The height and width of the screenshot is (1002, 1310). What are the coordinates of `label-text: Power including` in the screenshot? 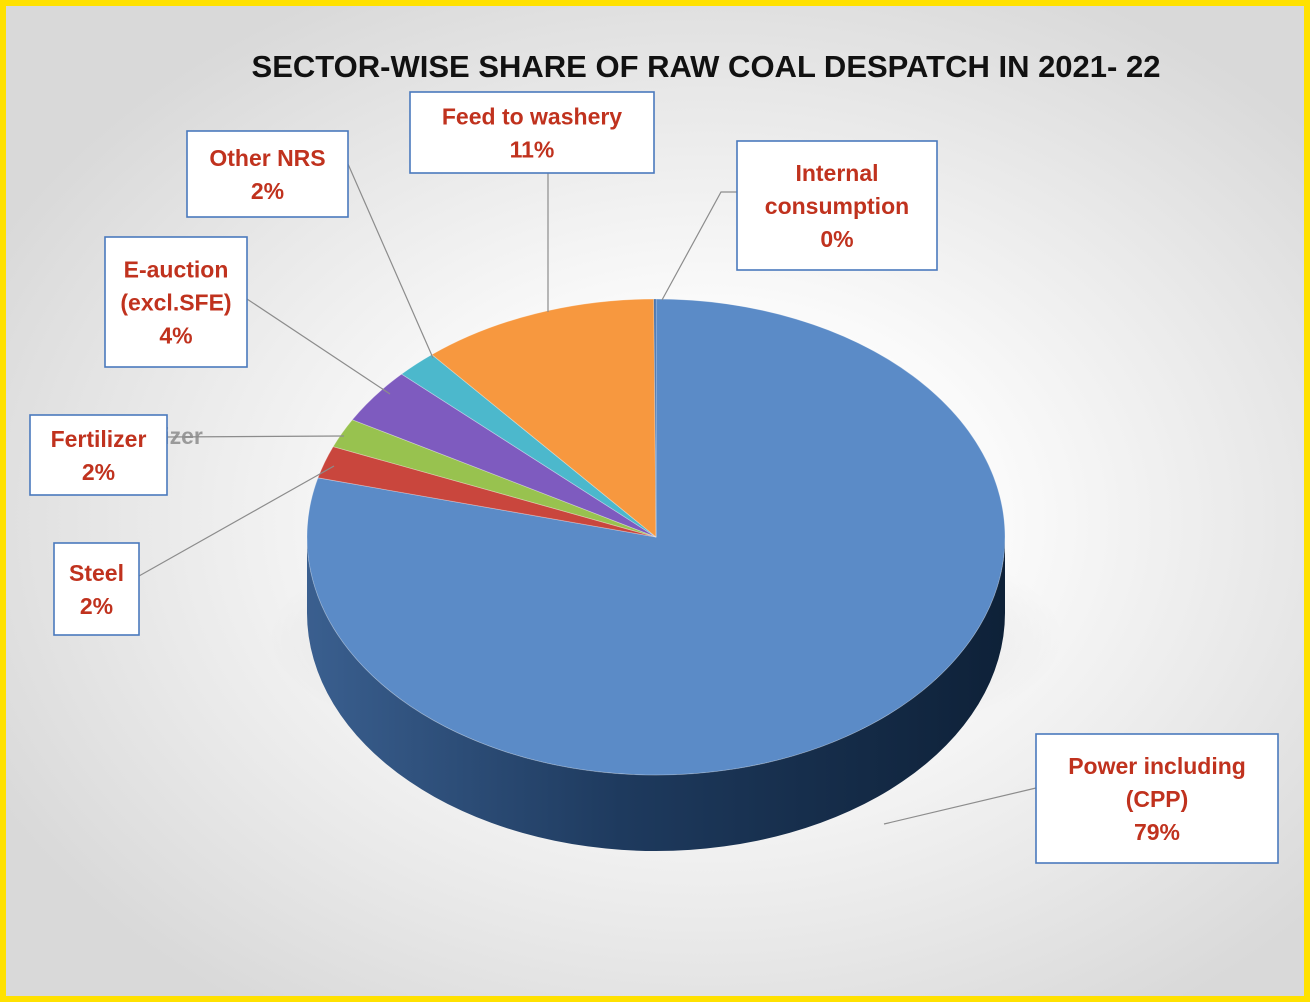 It's located at (1157, 766).